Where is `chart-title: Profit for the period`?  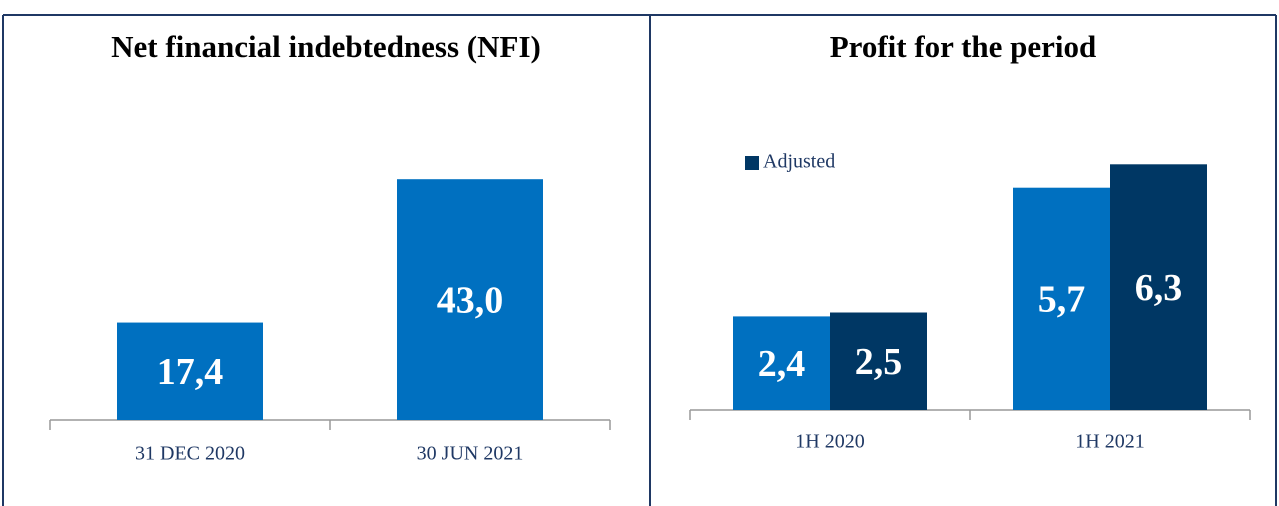 chart-title: Profit for the period is located at coordinates (963, 46).